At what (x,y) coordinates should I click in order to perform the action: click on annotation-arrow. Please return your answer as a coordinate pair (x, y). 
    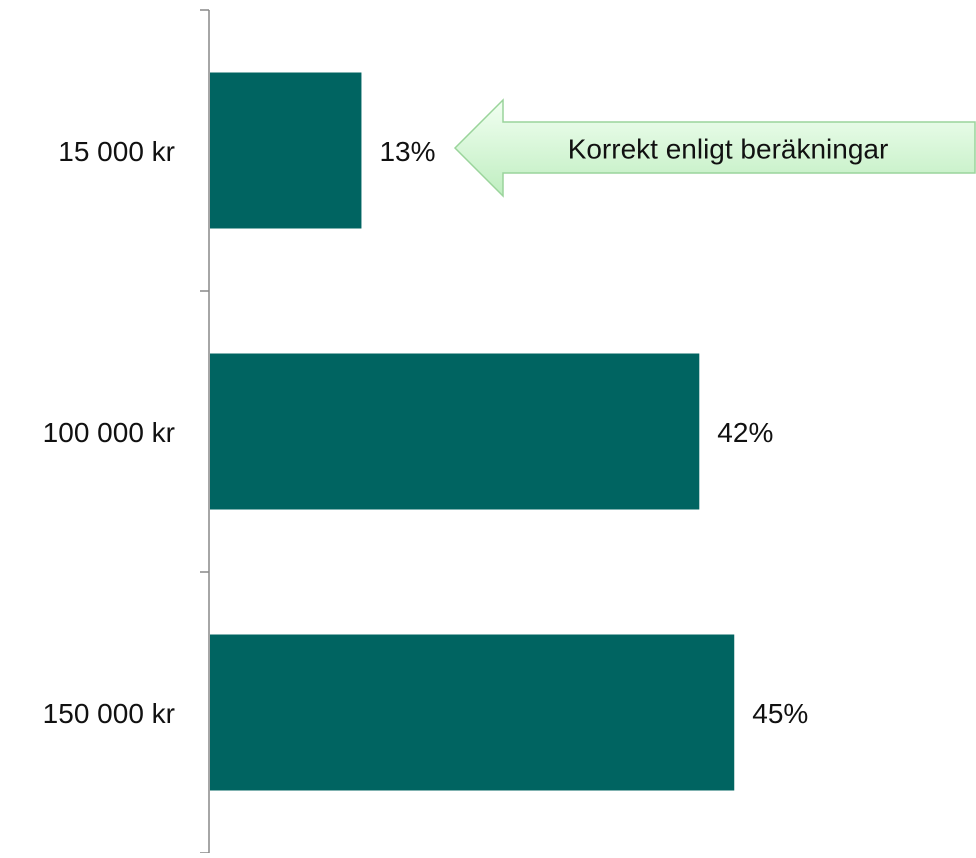
    Looking at the image, I should click on (714, 148).